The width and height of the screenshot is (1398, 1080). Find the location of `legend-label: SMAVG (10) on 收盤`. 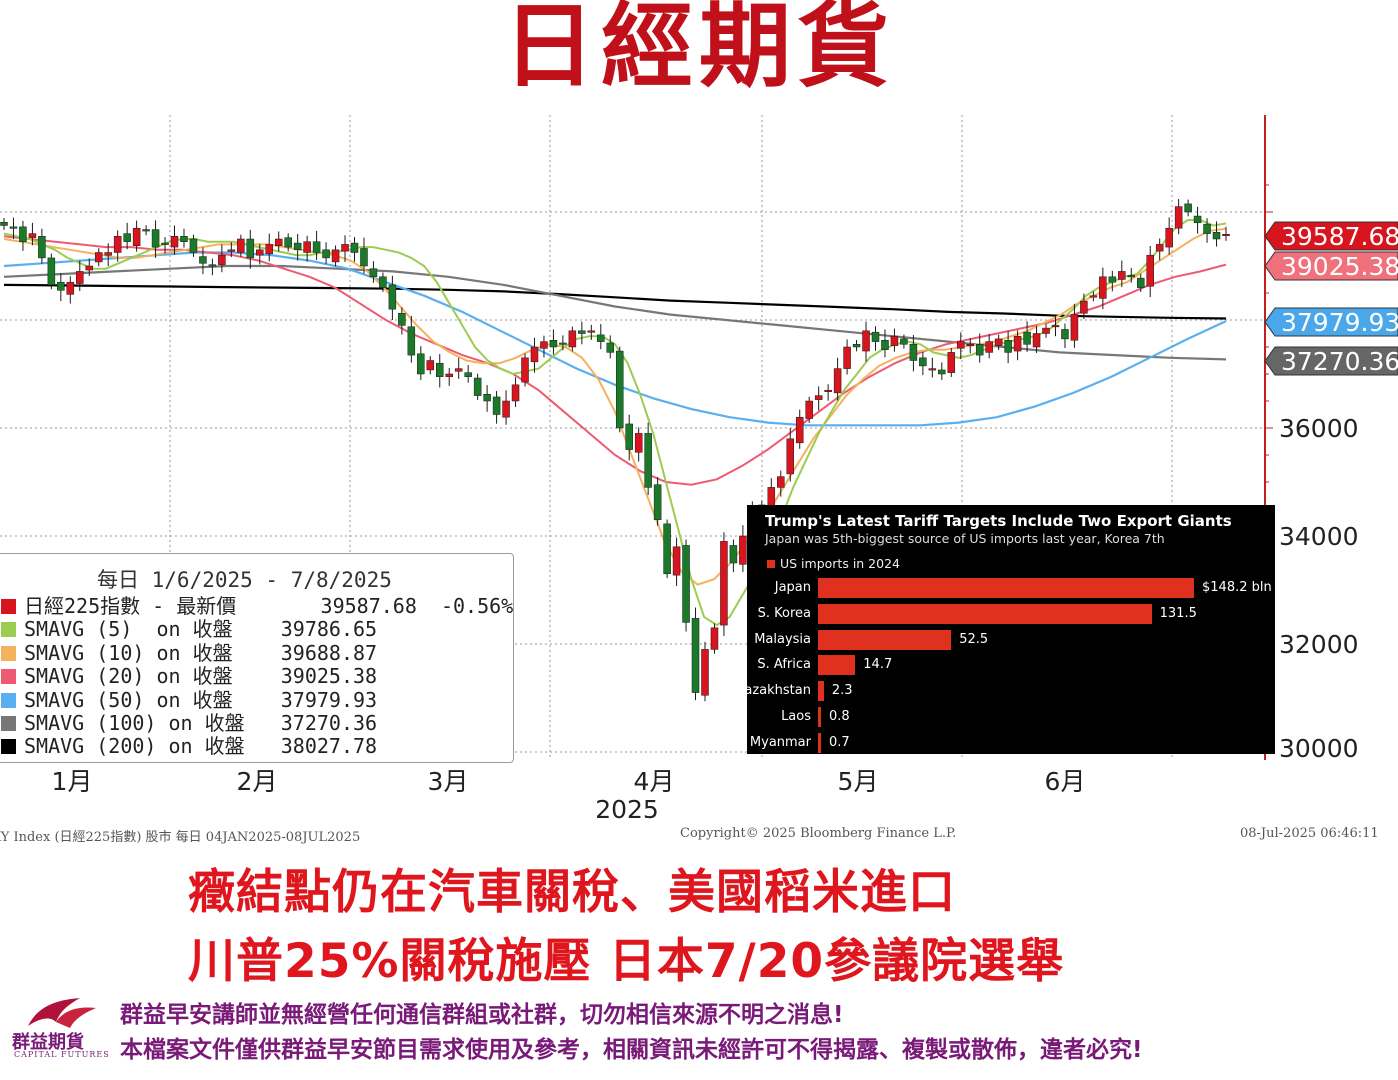

legend-label: SMAVG (10) on 收盤 is located at coordinates (146, 652).